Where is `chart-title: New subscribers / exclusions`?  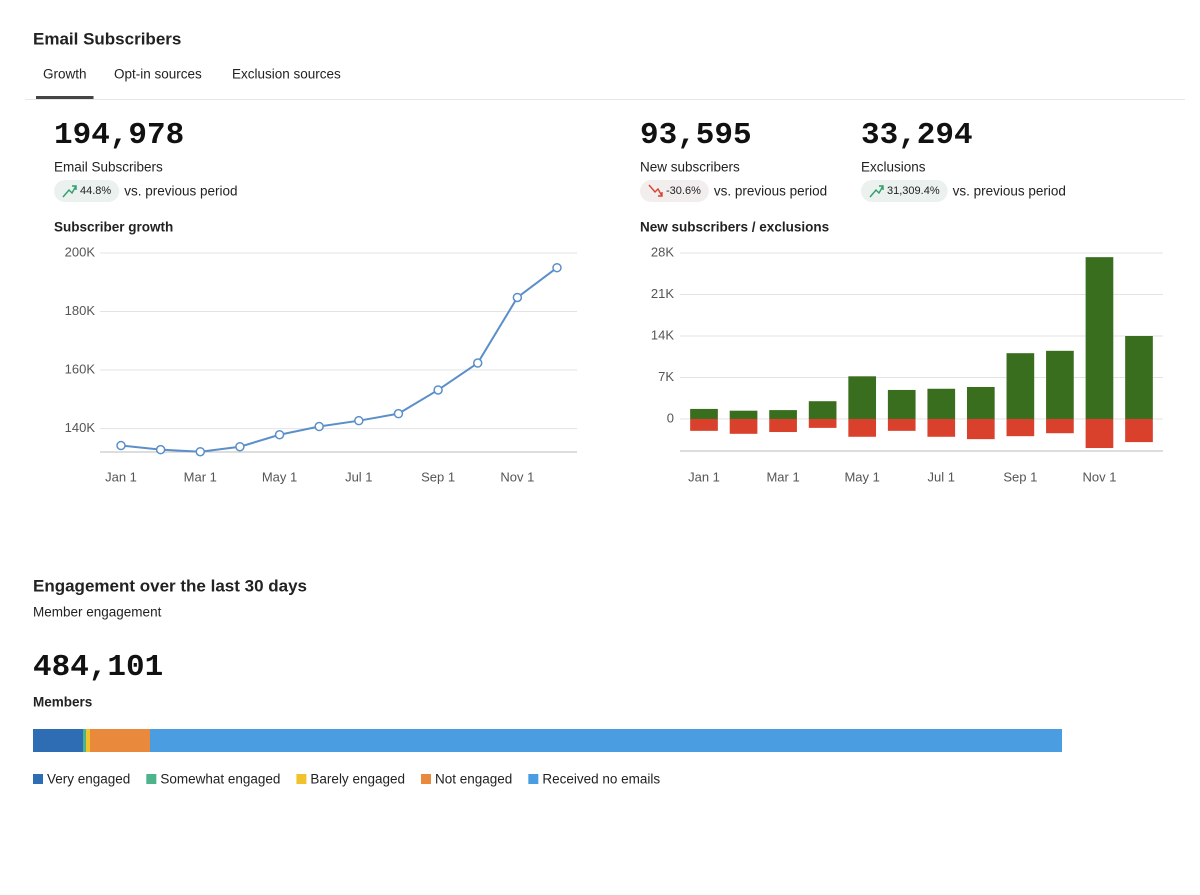
chart-title: New subscribers / exclusions is located at coordinates (734, 227).